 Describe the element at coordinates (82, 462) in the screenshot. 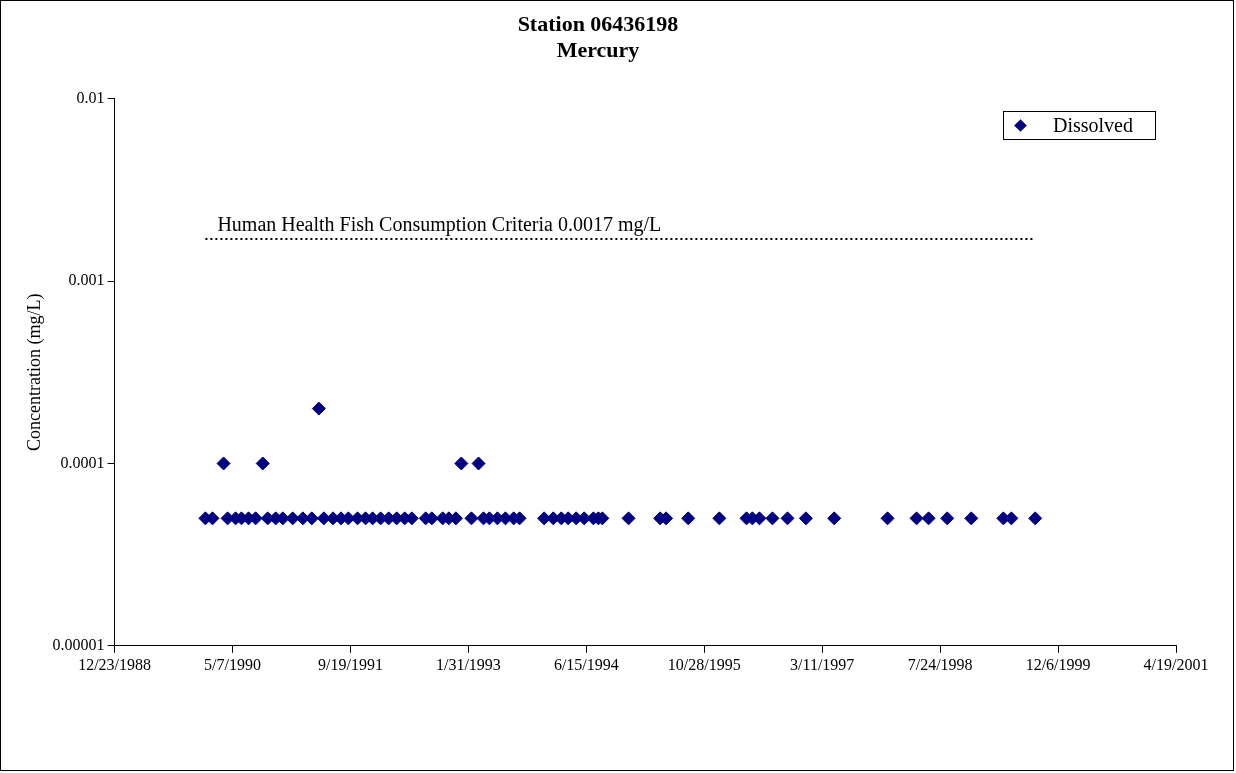

I see `y-tick-label: 0.0001` at that location.